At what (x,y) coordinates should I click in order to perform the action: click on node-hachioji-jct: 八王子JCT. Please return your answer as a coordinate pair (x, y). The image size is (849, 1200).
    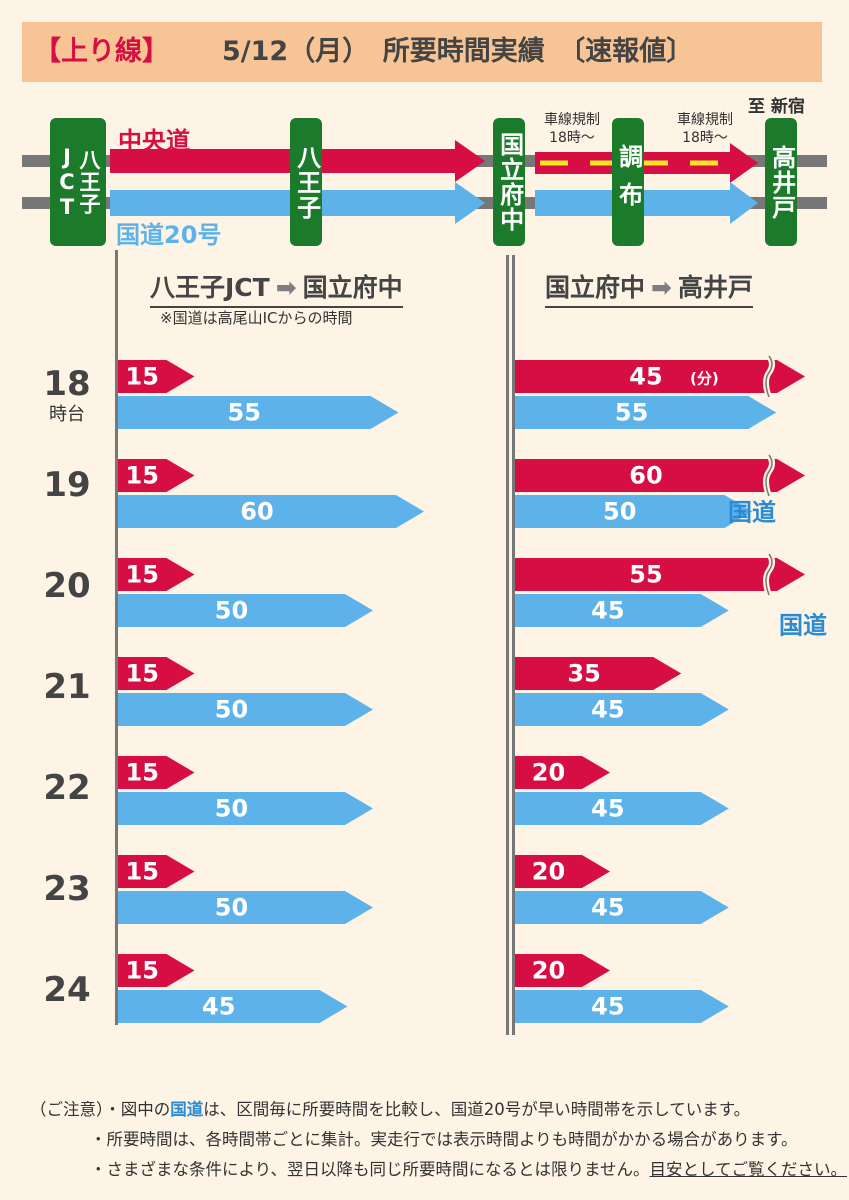
    Looking at the image, I should click on (78, 182).